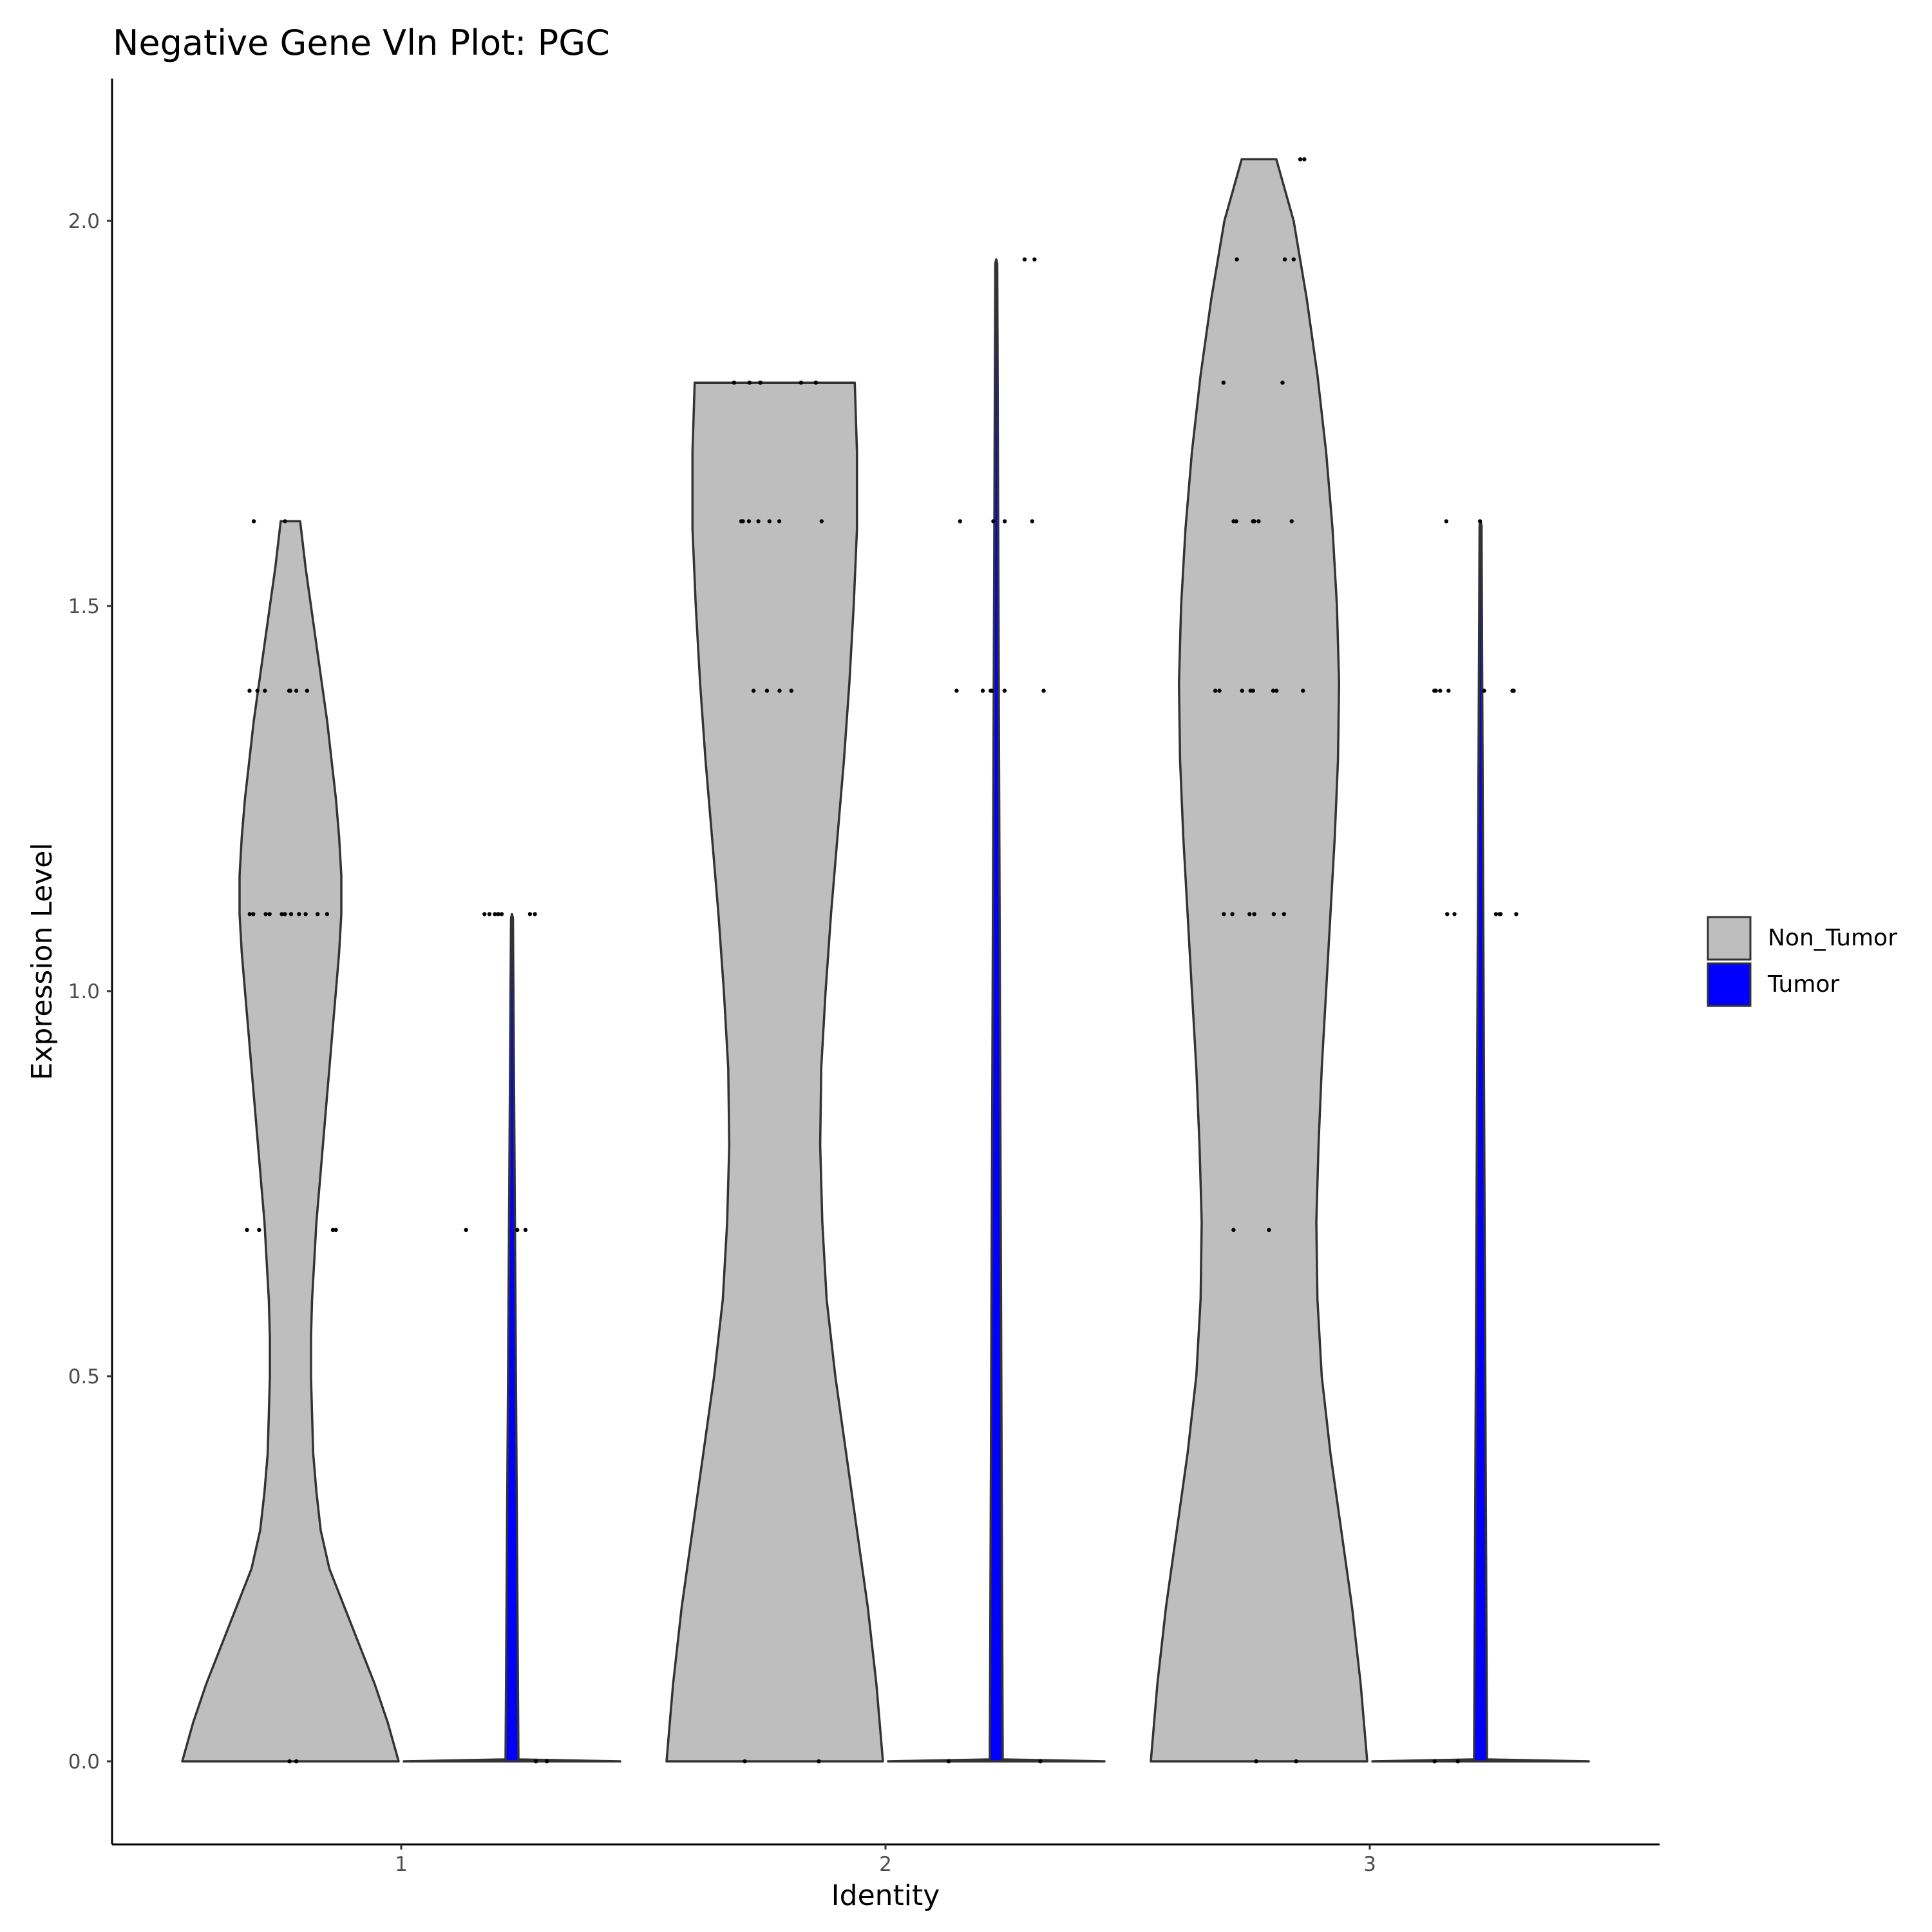 The image size is (1932, 1932). Describe the element at coordinates (84, 1376) in the screenshot. I see `y-tick-label: 0.5` at that location.